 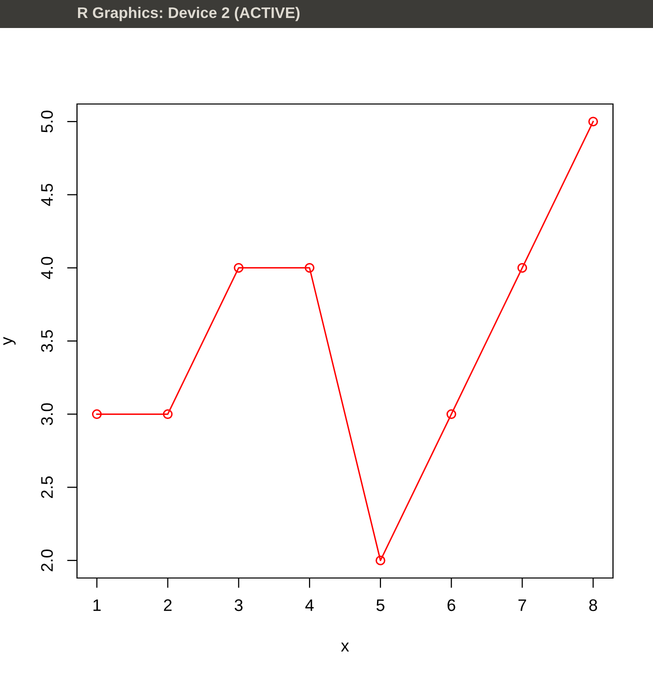 What do you see at coordinates (47, 487) in the screenshot?
I see `y-tick-label: 2.5` at bounding box center [47, 487].